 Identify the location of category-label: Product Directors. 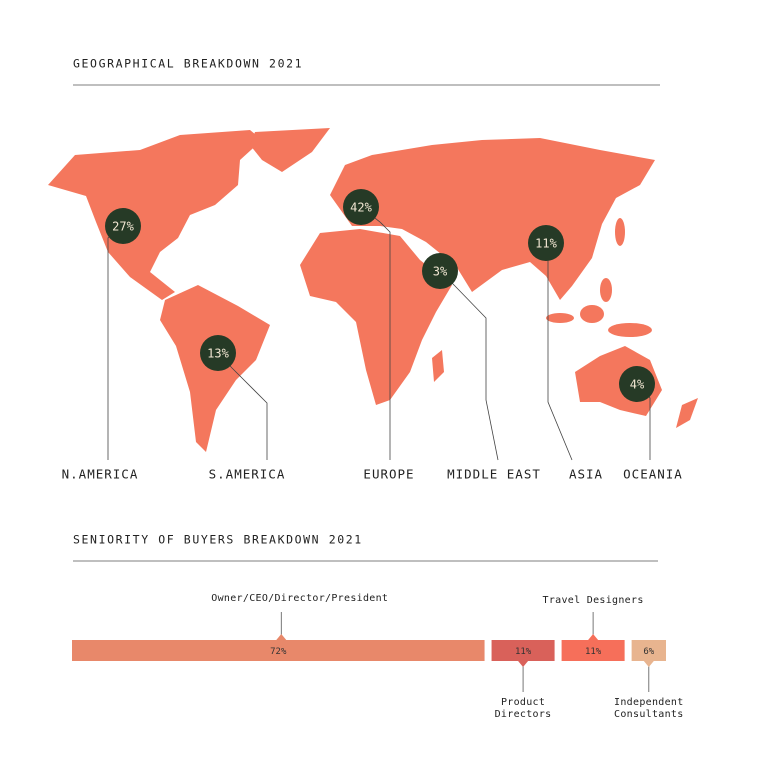
(523, 708).